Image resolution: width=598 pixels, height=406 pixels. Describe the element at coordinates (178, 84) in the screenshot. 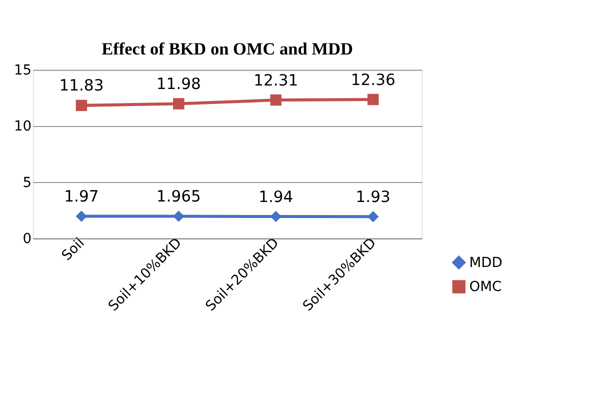

I see `data-label: 11.98` at that location.